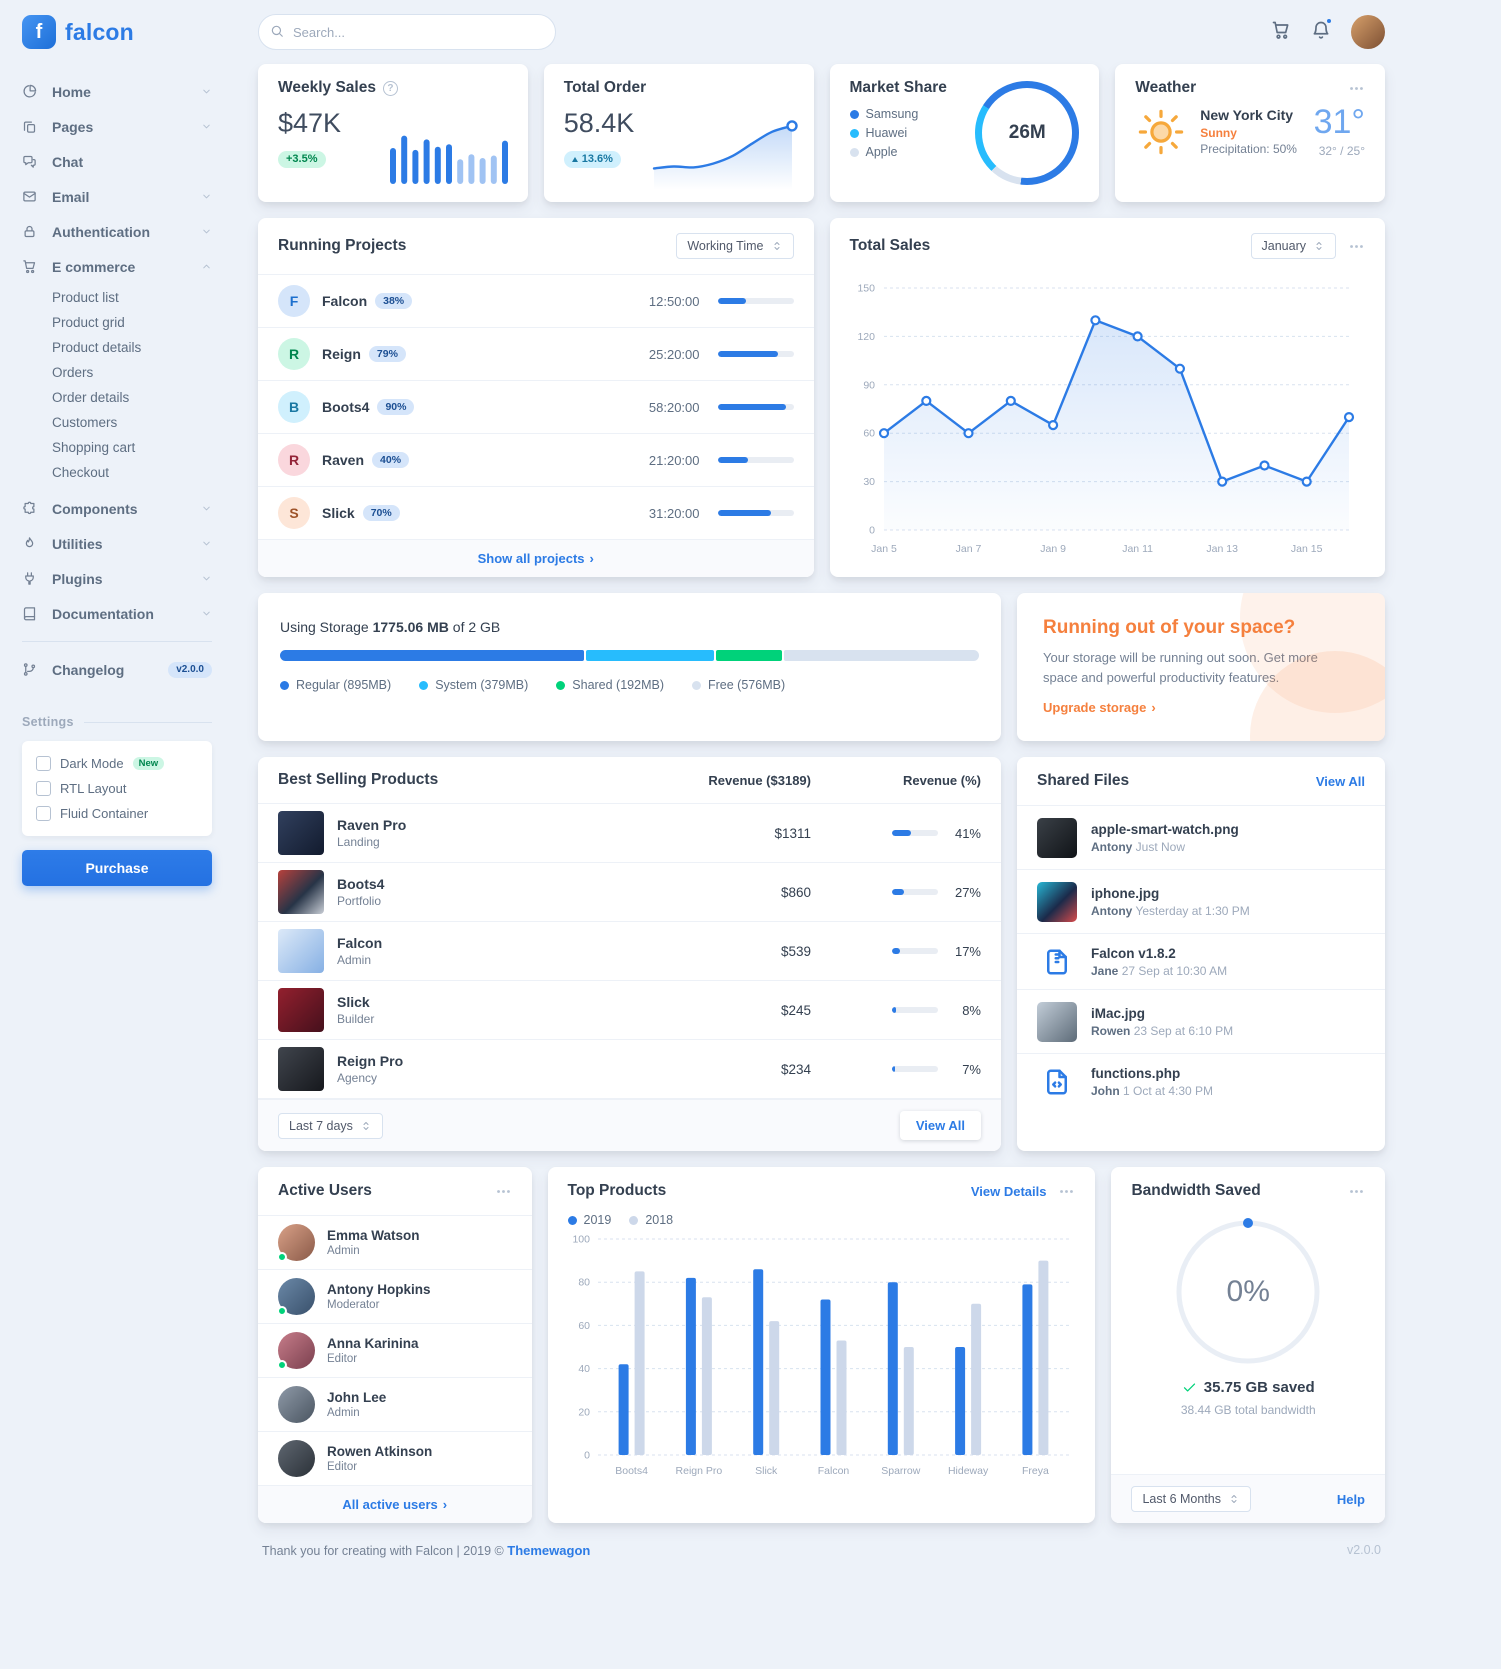 This screenshot has height=1669, width=1501. Describe the element at coordinates (1008, 1191) in the screenshot. I see `view-details-link: View Details` at that location.